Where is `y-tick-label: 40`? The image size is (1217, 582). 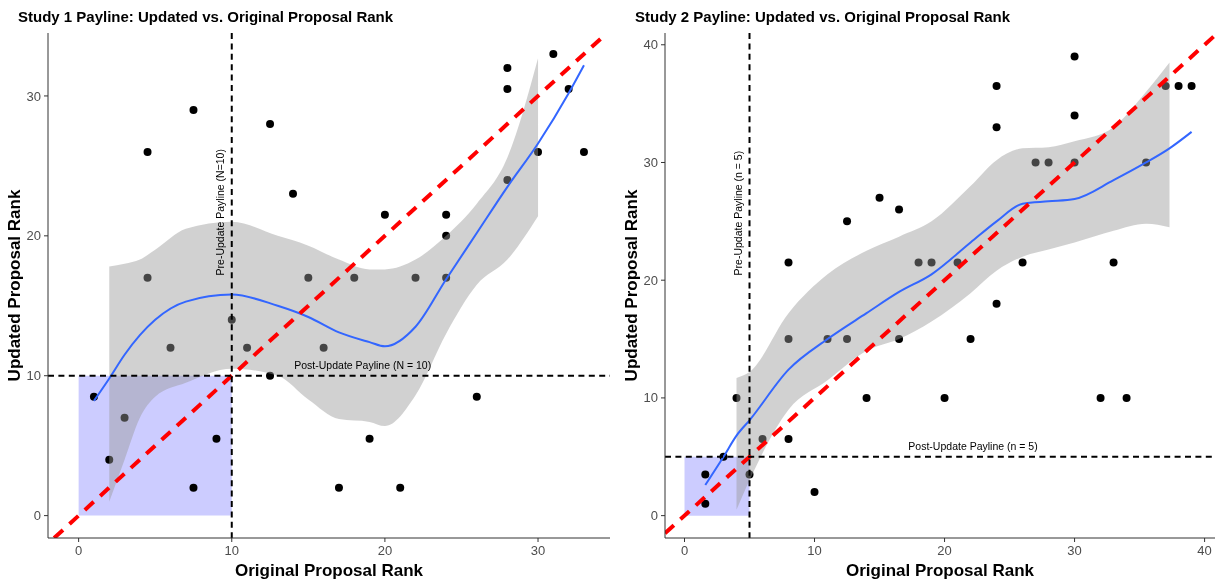
y-tick-label: 40 is located at coordinates (650, 45).